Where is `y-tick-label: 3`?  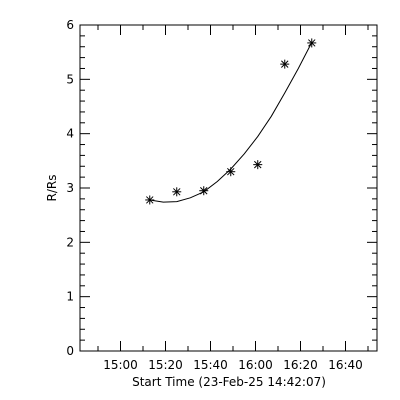 y-tick-label: 3 is located at coordinates (70, 188).